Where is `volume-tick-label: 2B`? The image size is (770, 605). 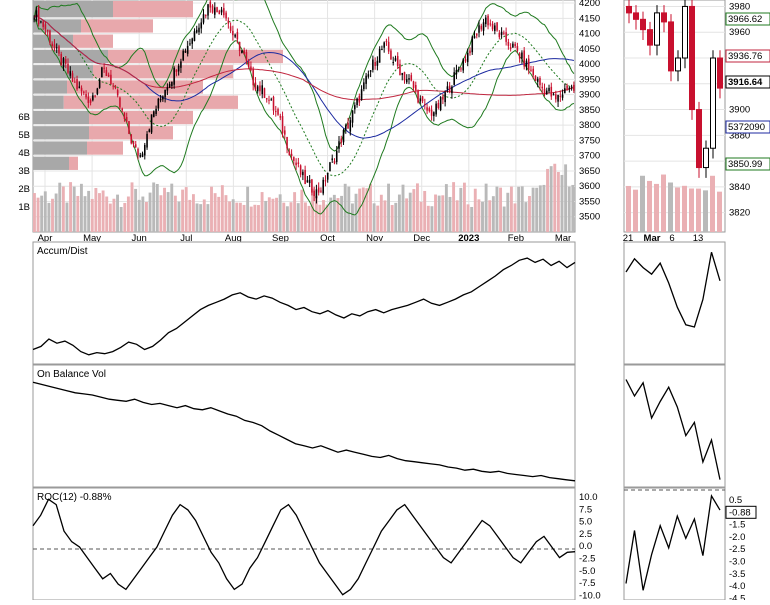 volume-tick-label: 2B is located at coordinates (24, 189).